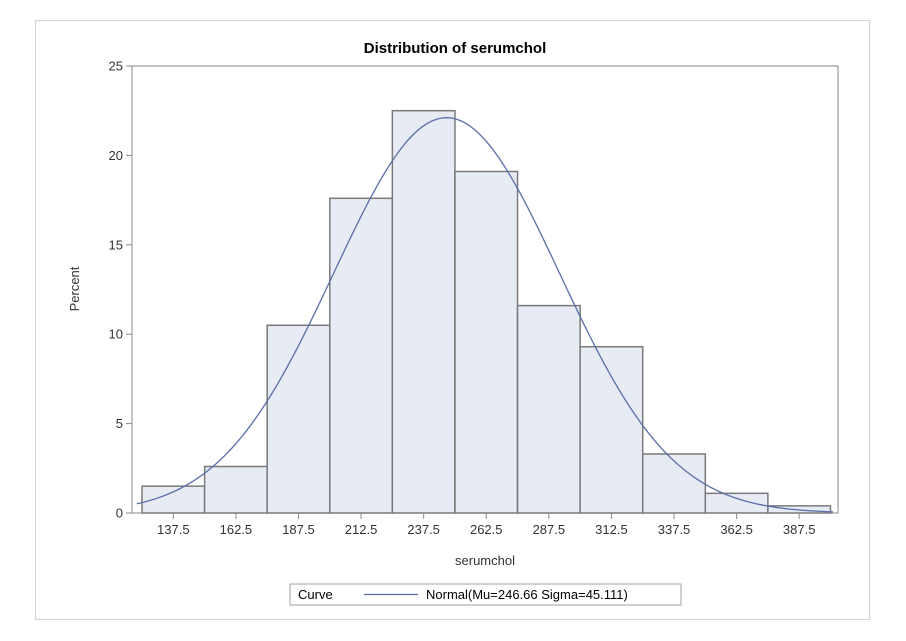  What do you see at coordinates (173, 529) in the screenshot?
I see `x-tick-label: 137.5` at bounding box center [173, 529].